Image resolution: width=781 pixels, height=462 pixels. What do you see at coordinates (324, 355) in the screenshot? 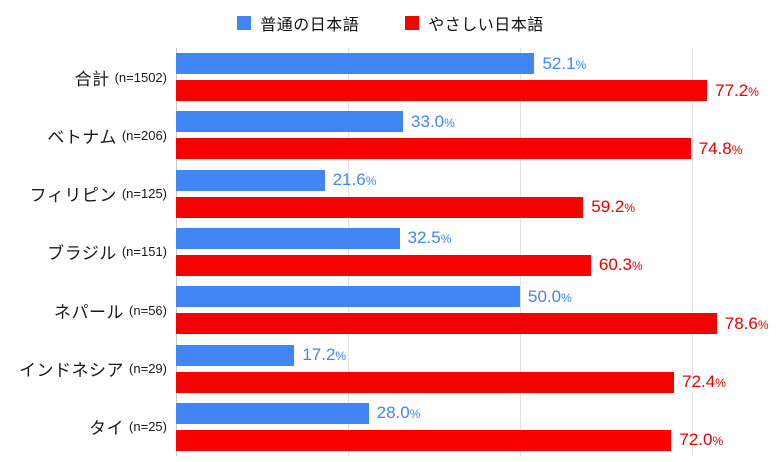
I see `value-label: 17.2%` at bounding box center [324, 355].